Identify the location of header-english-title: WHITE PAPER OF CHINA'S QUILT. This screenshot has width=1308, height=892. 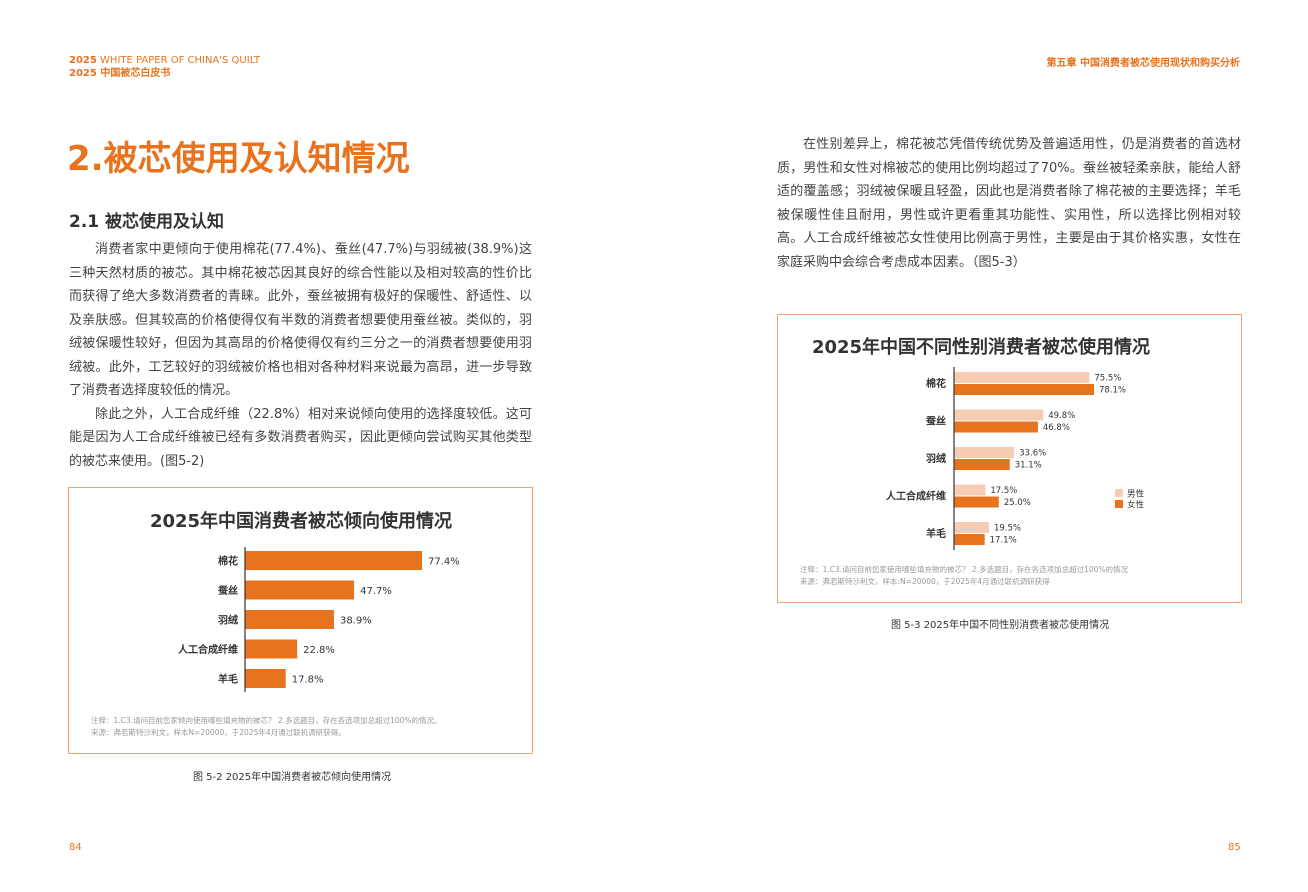
(180, 60).